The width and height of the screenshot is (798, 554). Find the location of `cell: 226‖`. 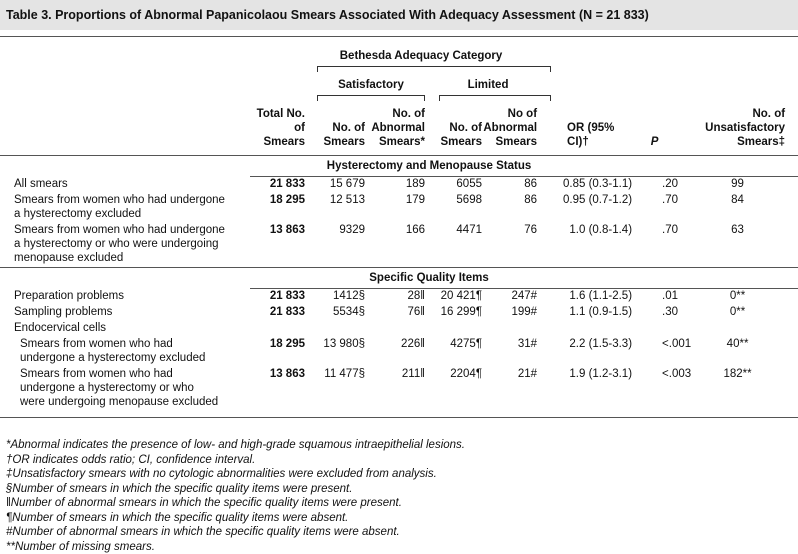

cell: 226‖ is located at coordinates (395, 352).